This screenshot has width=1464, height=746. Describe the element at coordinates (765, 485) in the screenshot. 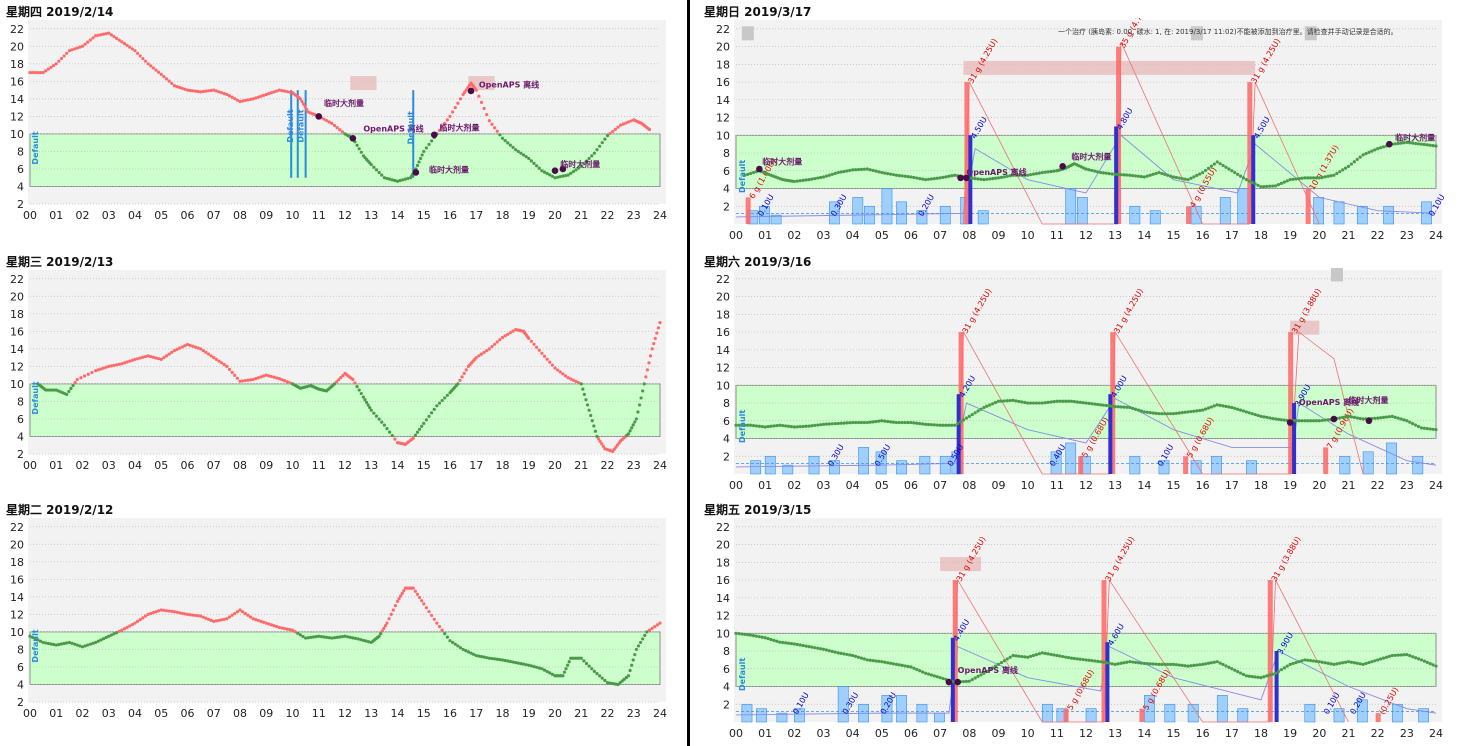

I see `x-tick-label: 01` at that location.